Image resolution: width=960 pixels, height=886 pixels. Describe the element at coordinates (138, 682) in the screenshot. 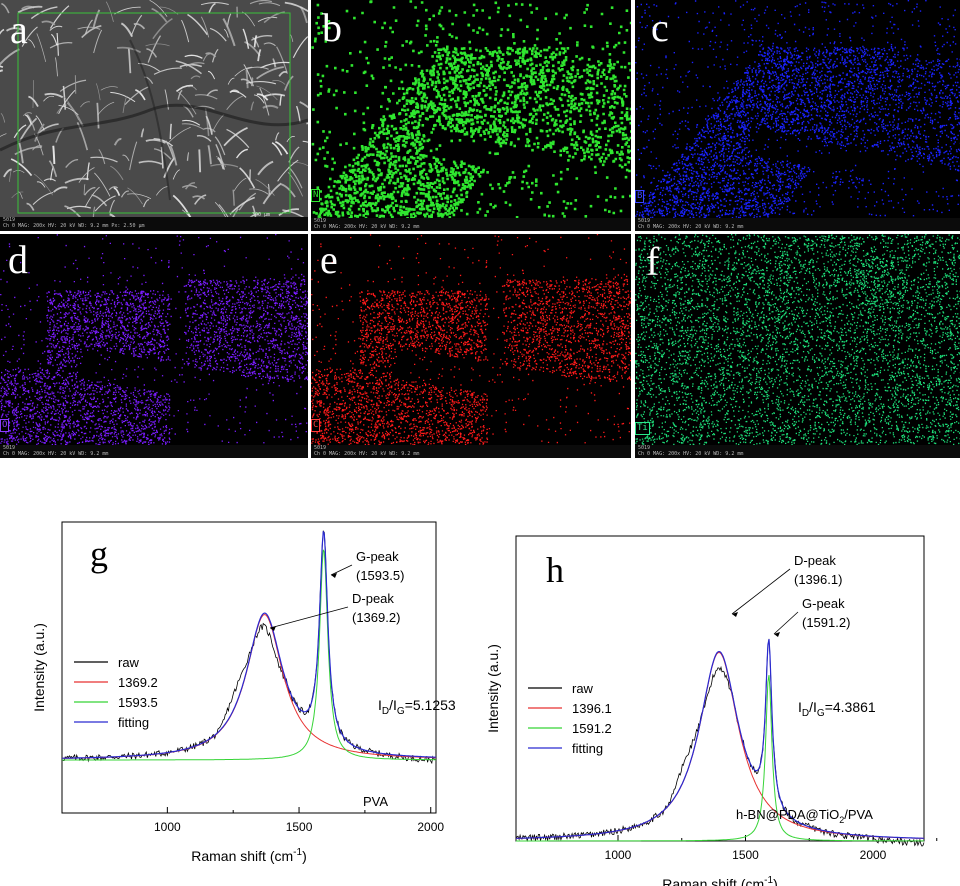

I see `legend-label: 1369.2` at that location.